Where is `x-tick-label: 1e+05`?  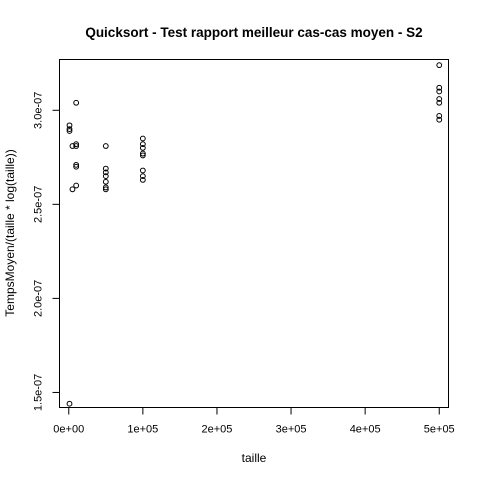 x-tick-label: 1e+05 is located at coordinates (142, 430).